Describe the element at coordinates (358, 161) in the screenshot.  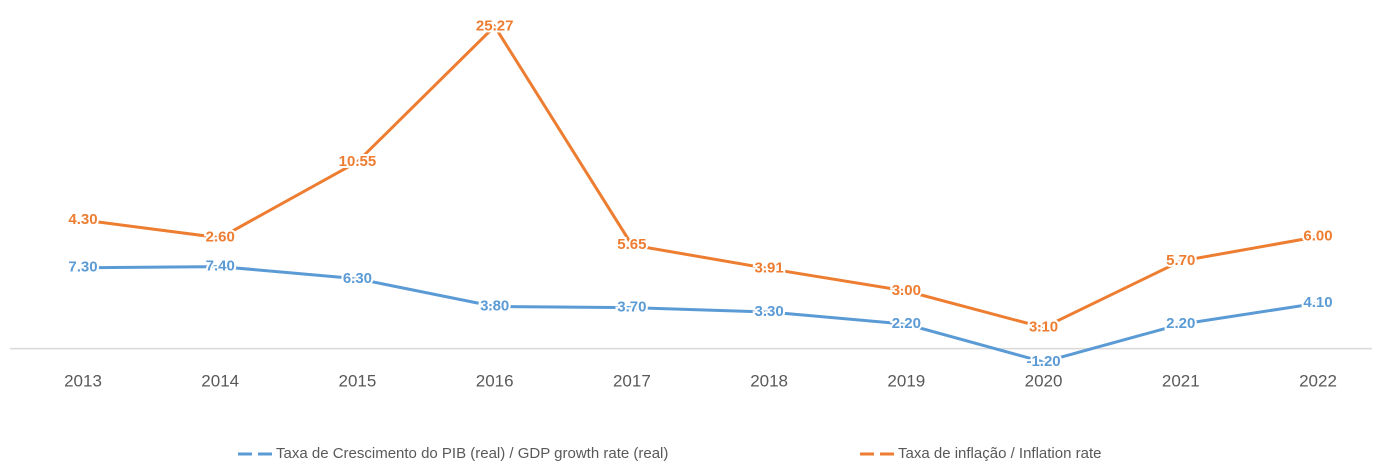
I see `data-label: 10.55` at that location.